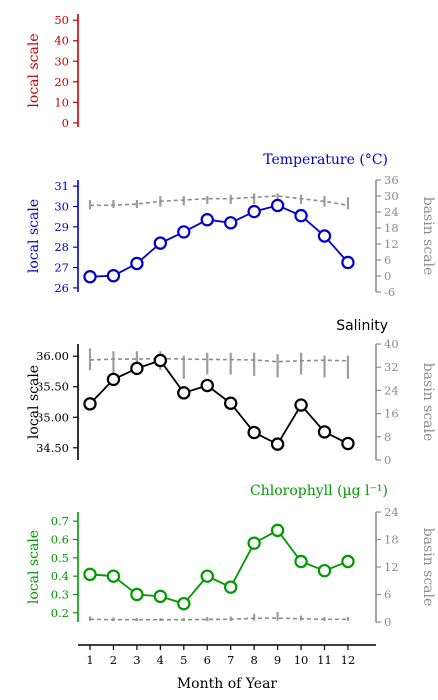  What do you see at coordinates (227, 684) in the screenshot?
I see `x-axis-label: Month of Year` at bounding box center [227, 684].